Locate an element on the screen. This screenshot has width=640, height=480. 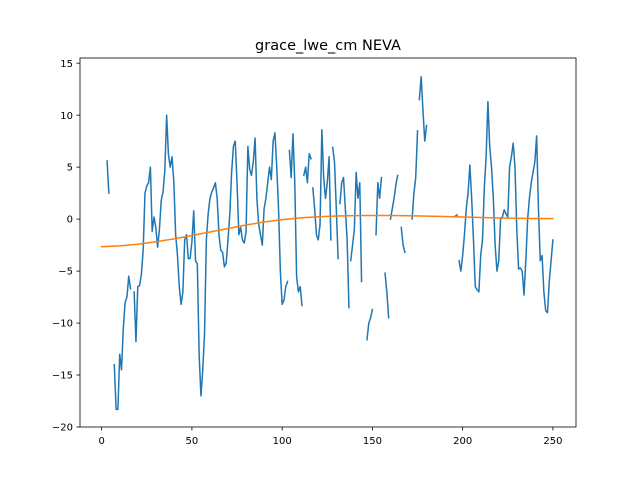
x-tick-label: 50 is located at coordinates (192, 441).